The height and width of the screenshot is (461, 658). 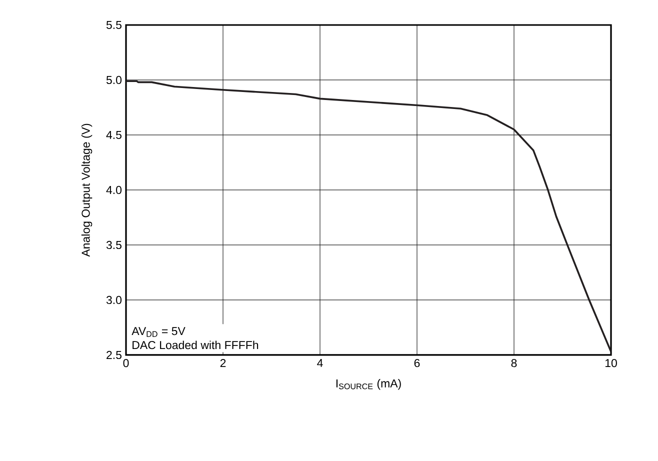 I want to click on x-tick-label: 10, so click(x=611, y=363).